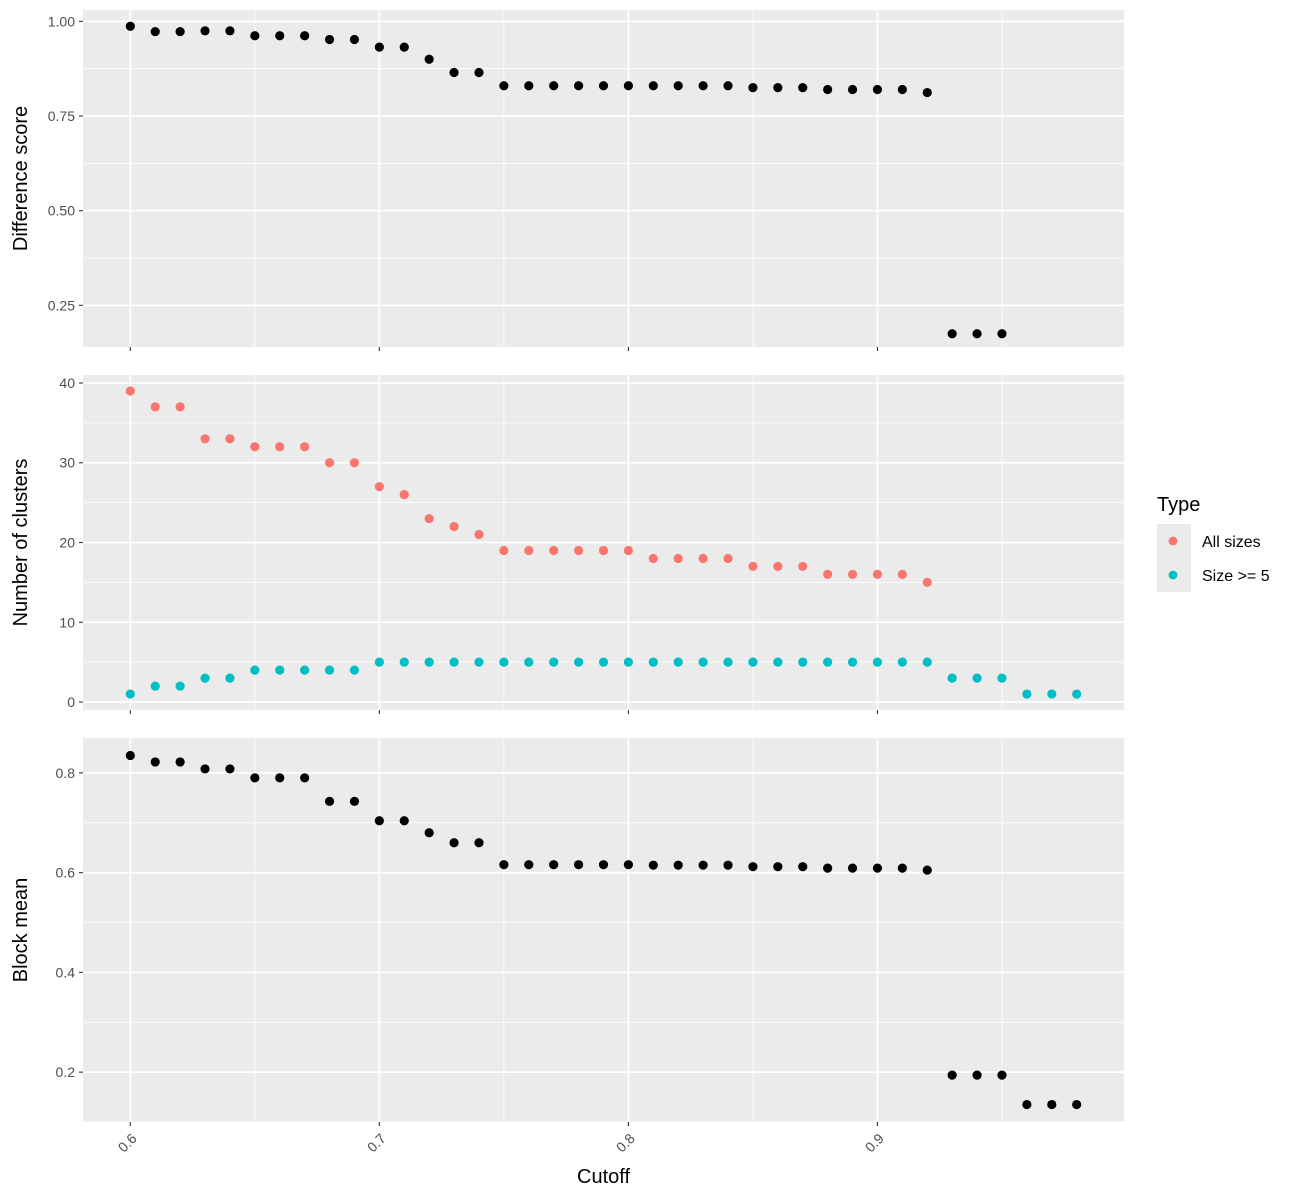 The image size is (1300, 1200). I want to click on y-tick-label: 0, so click(71, 702).